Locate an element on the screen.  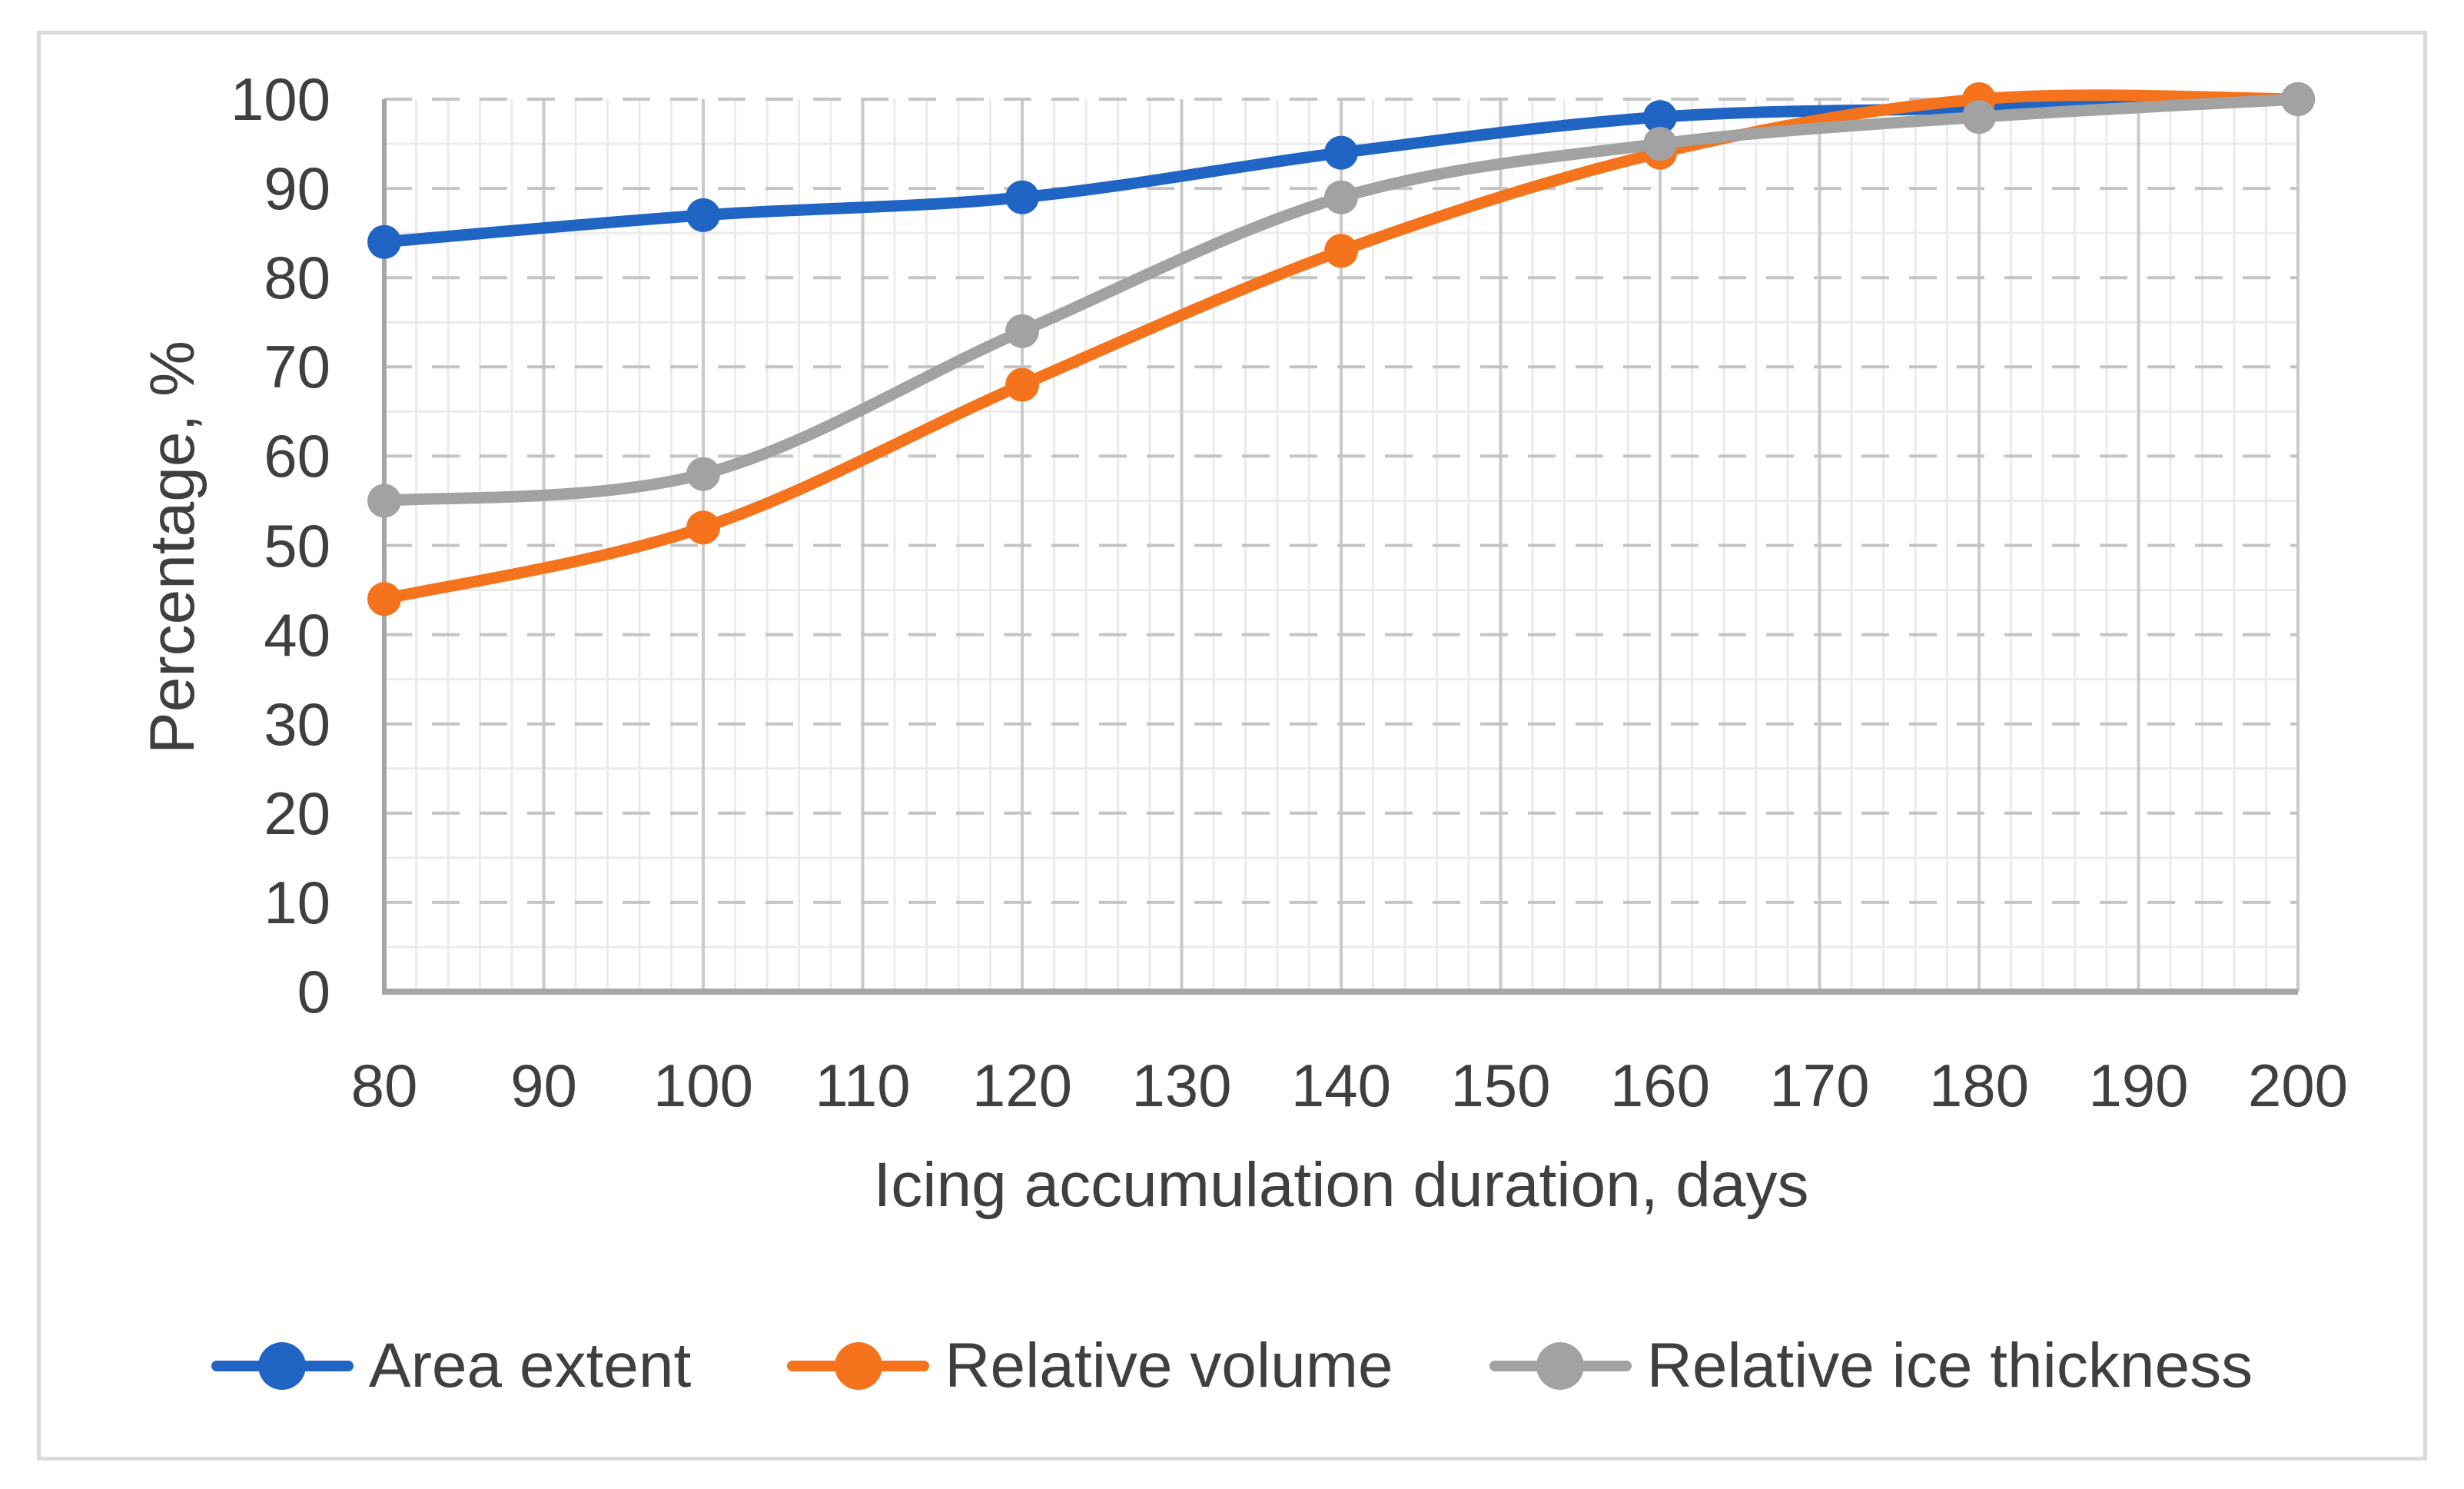
x-tick-label: 150 is located at coordinates (1500, 1086).